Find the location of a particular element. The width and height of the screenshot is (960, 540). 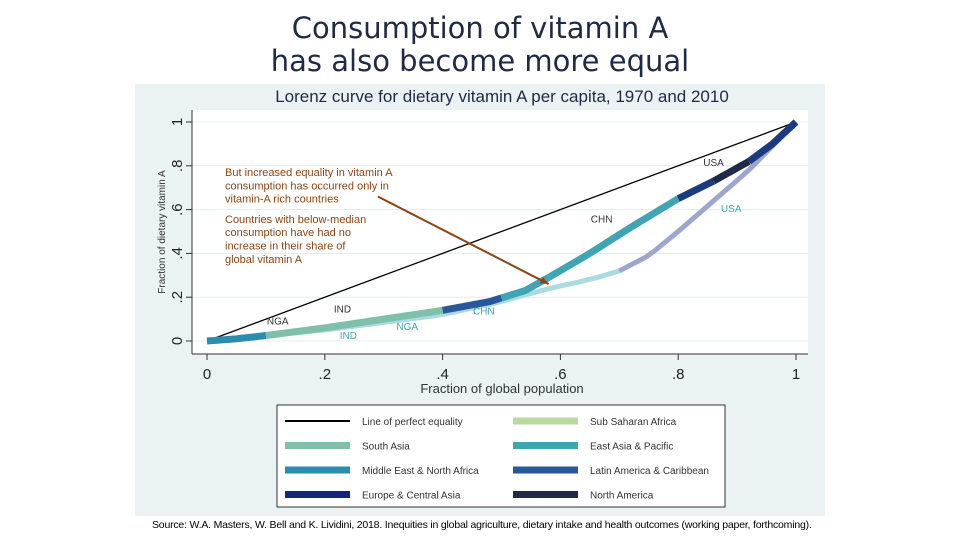

x-tick-label: .2 is located at coordinates (325, 374).